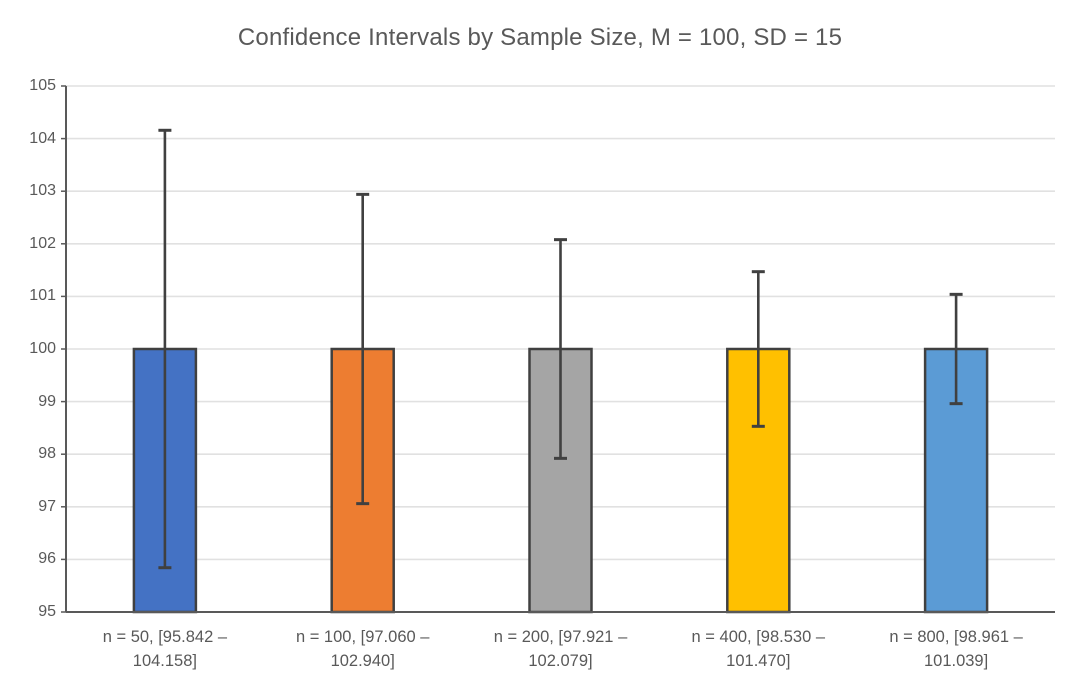 Image resolution: width=1080 pixels, height=694 pixels. I want to click on y-axis-label: 105, so click(42, 85).